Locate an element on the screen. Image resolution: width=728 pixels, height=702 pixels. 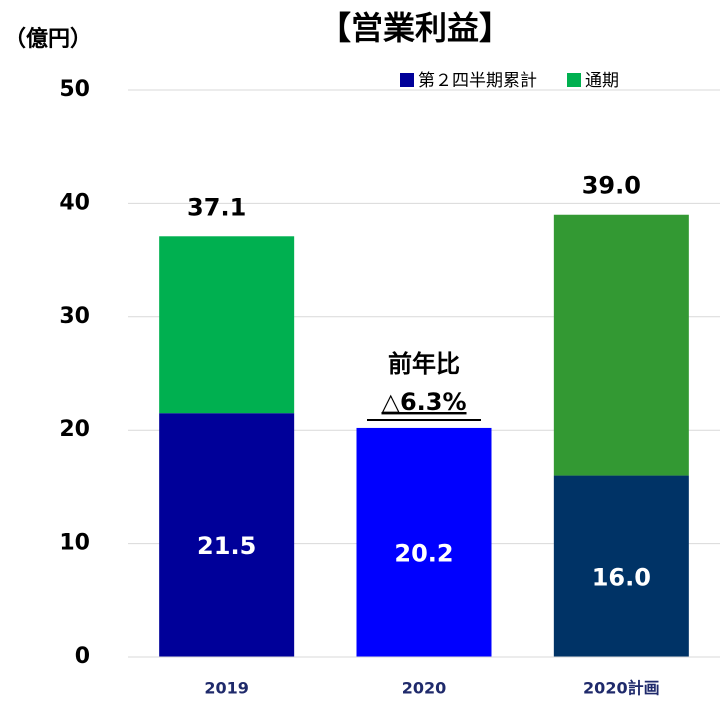
chart-title: 【営業利益】 is located at coordinates (415, 28).